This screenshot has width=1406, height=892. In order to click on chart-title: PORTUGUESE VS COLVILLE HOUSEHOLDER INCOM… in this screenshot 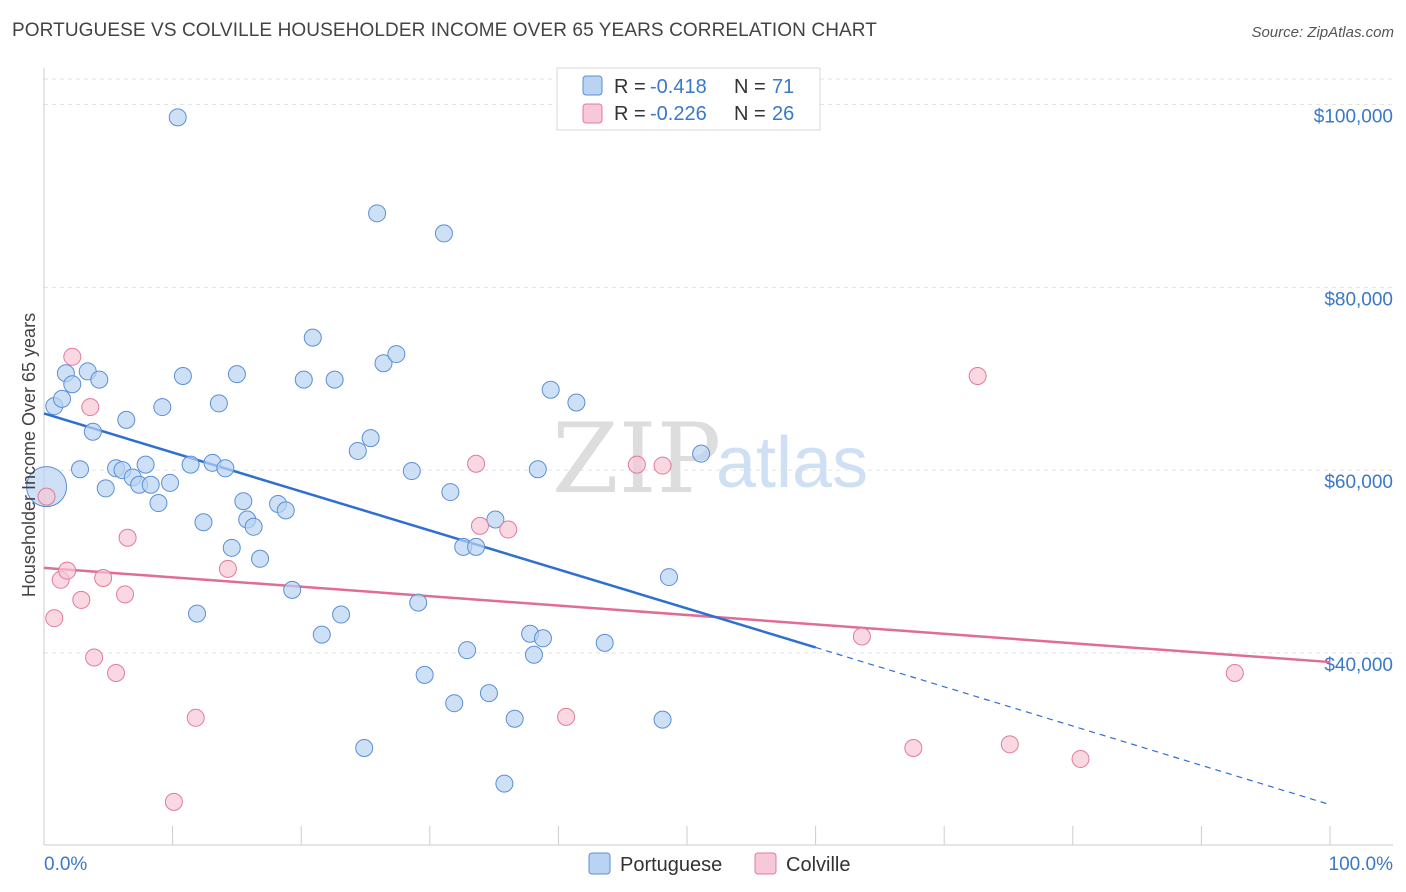, I will do `click(444, 30)`.